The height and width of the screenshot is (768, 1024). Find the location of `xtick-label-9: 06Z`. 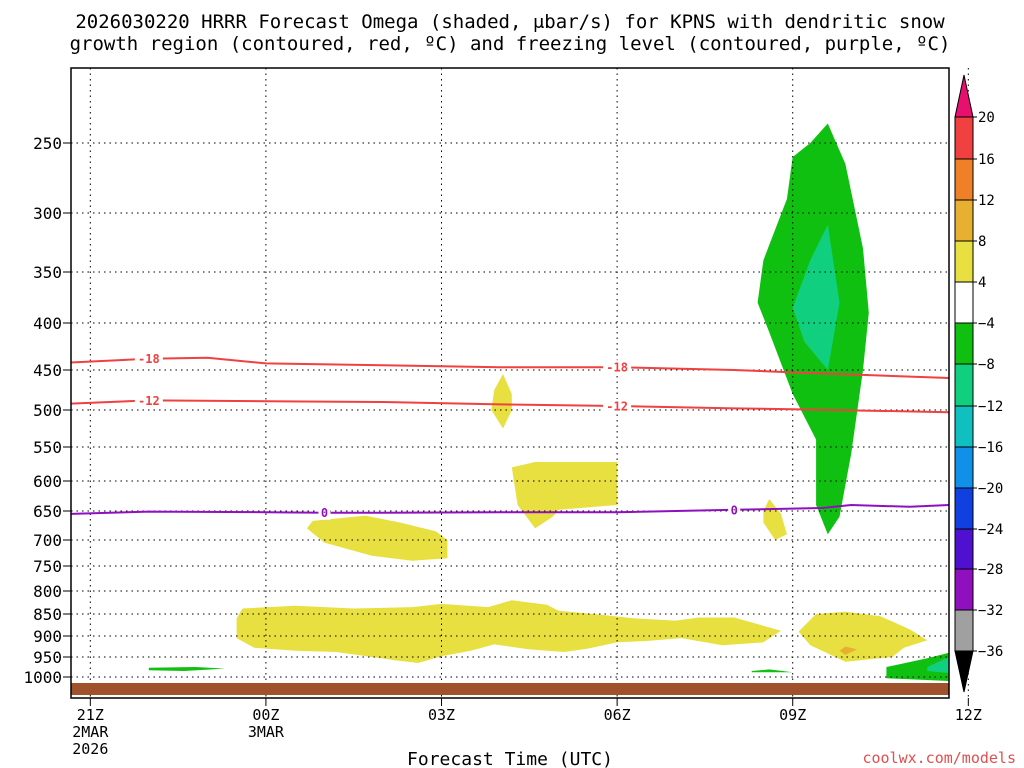

xtick-label-9: 06Z is located at coordinates (617, 715).